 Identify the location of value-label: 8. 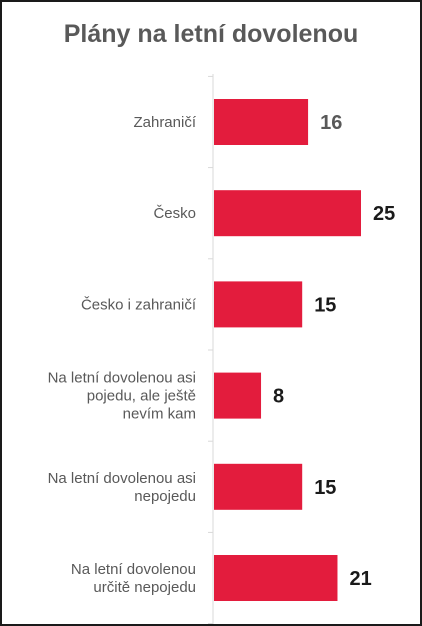
(278, 397).